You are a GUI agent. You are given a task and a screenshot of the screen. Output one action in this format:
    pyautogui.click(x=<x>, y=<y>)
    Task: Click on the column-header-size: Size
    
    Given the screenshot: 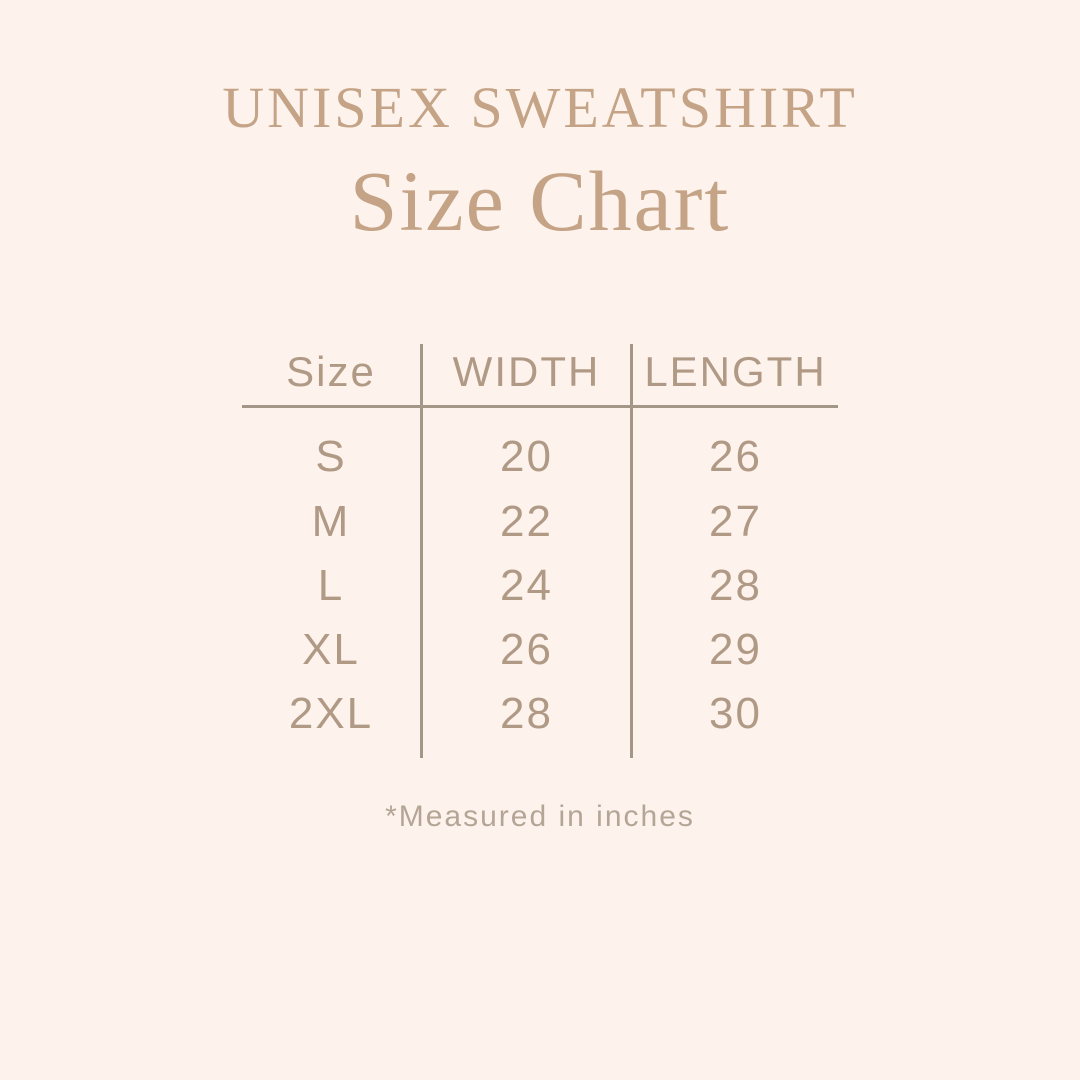 What is the action you would take?
    pyautogui.click(x=331, y=376)
    